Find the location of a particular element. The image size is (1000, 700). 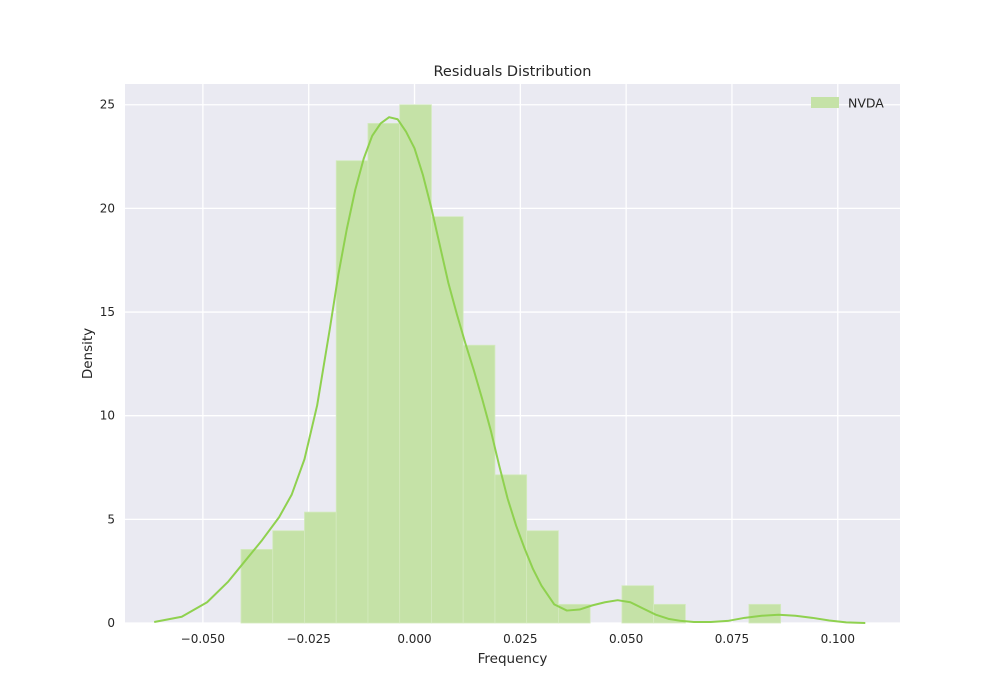

x-tick-labels: −0.050 −0.025 0.000 0.025 0.050 0.075 0.100 is located at coordinates (518, 639).